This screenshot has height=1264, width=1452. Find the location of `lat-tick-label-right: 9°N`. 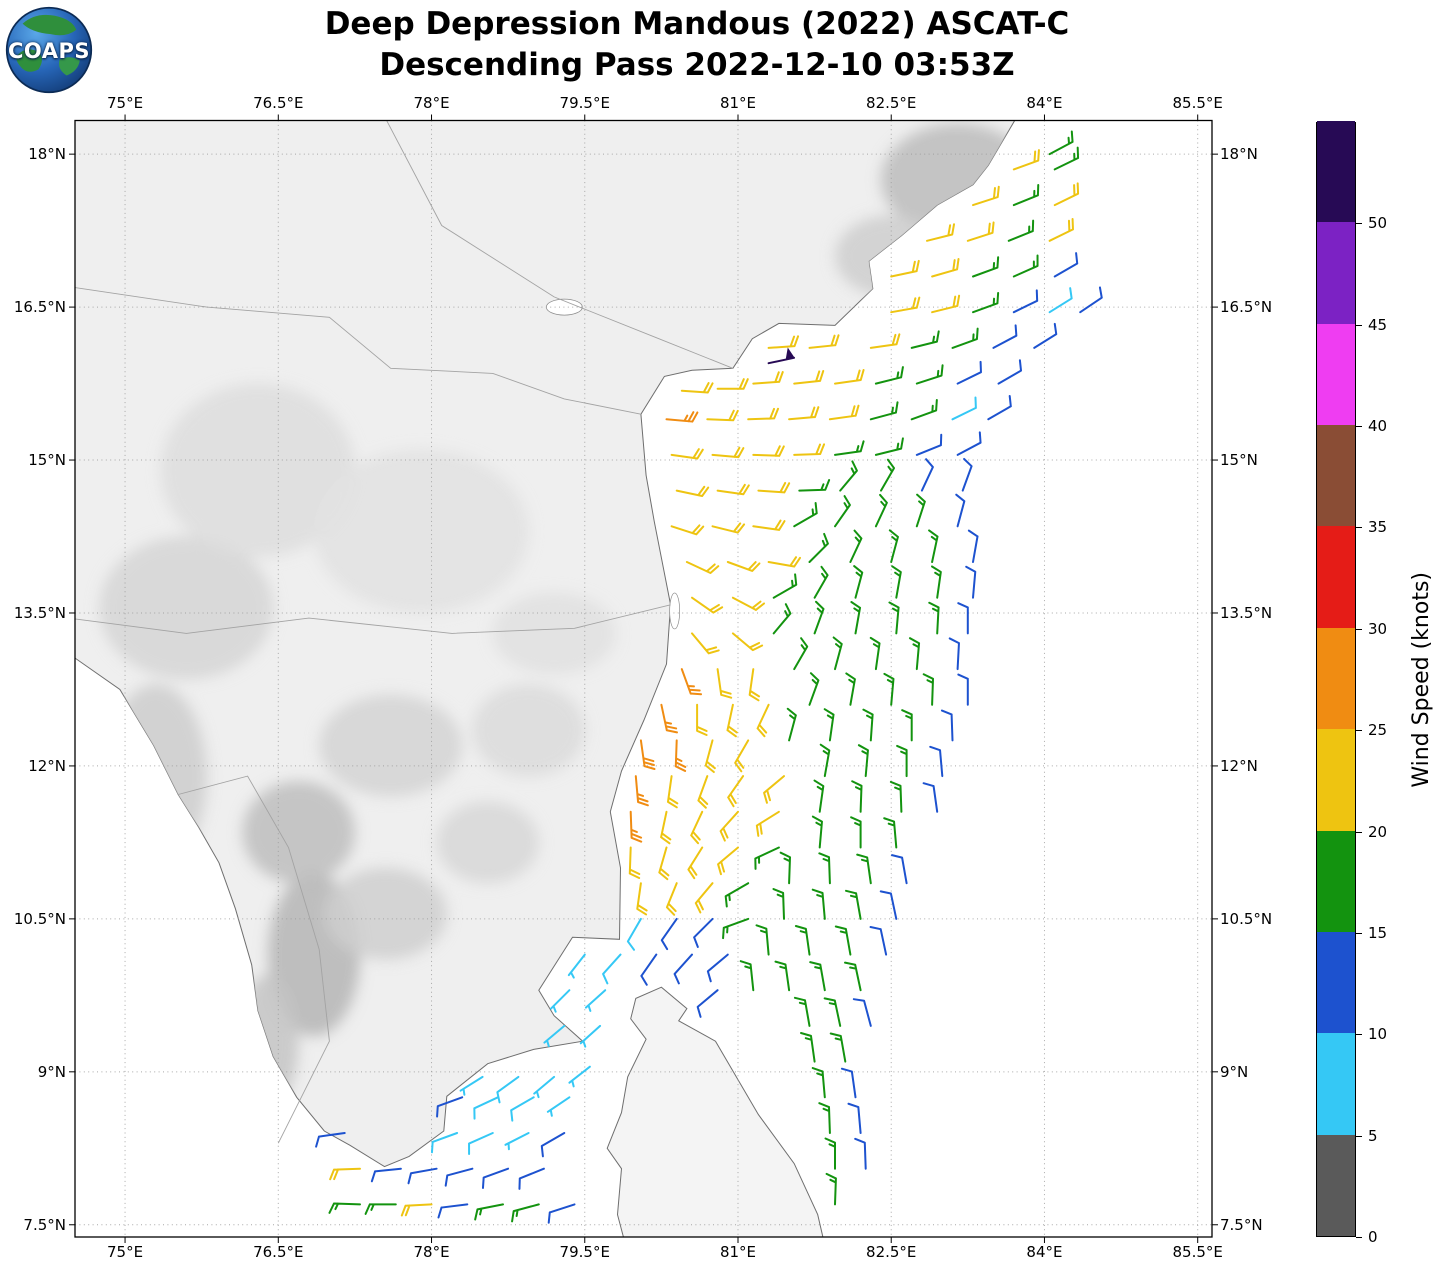

lat-tick-label-right: 9°N is located at coordinates (1234, 1071).